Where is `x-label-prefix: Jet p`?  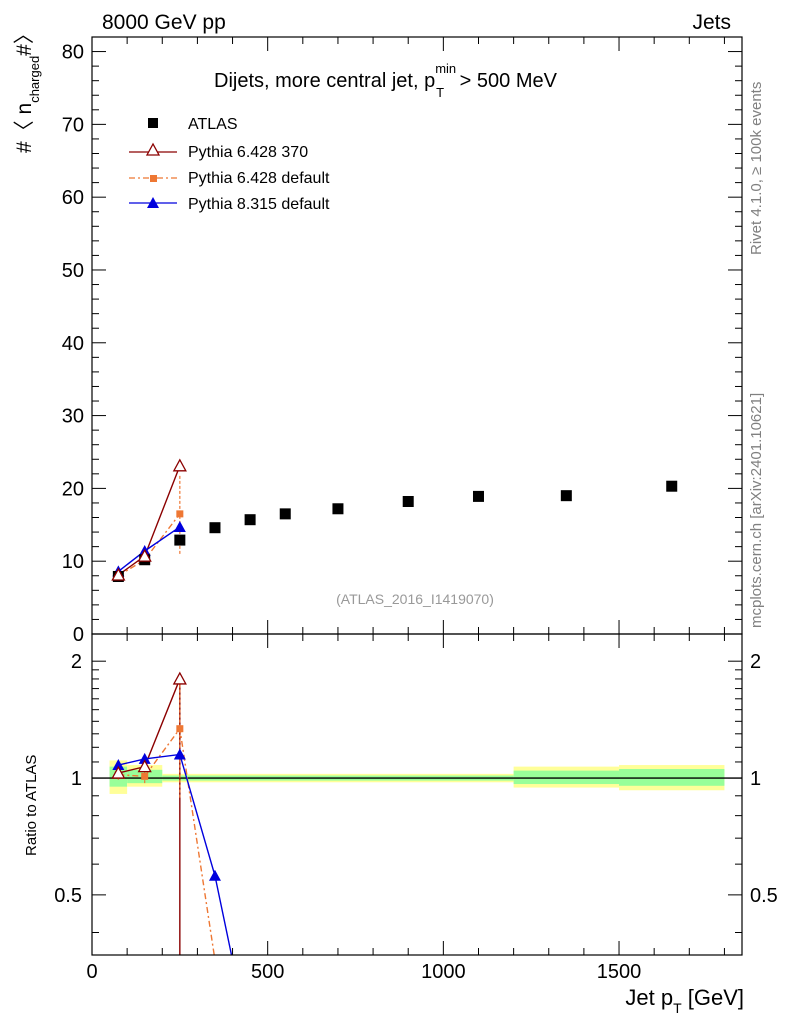 x-label-prefix: Jet p is located at coordinates (649, 997).